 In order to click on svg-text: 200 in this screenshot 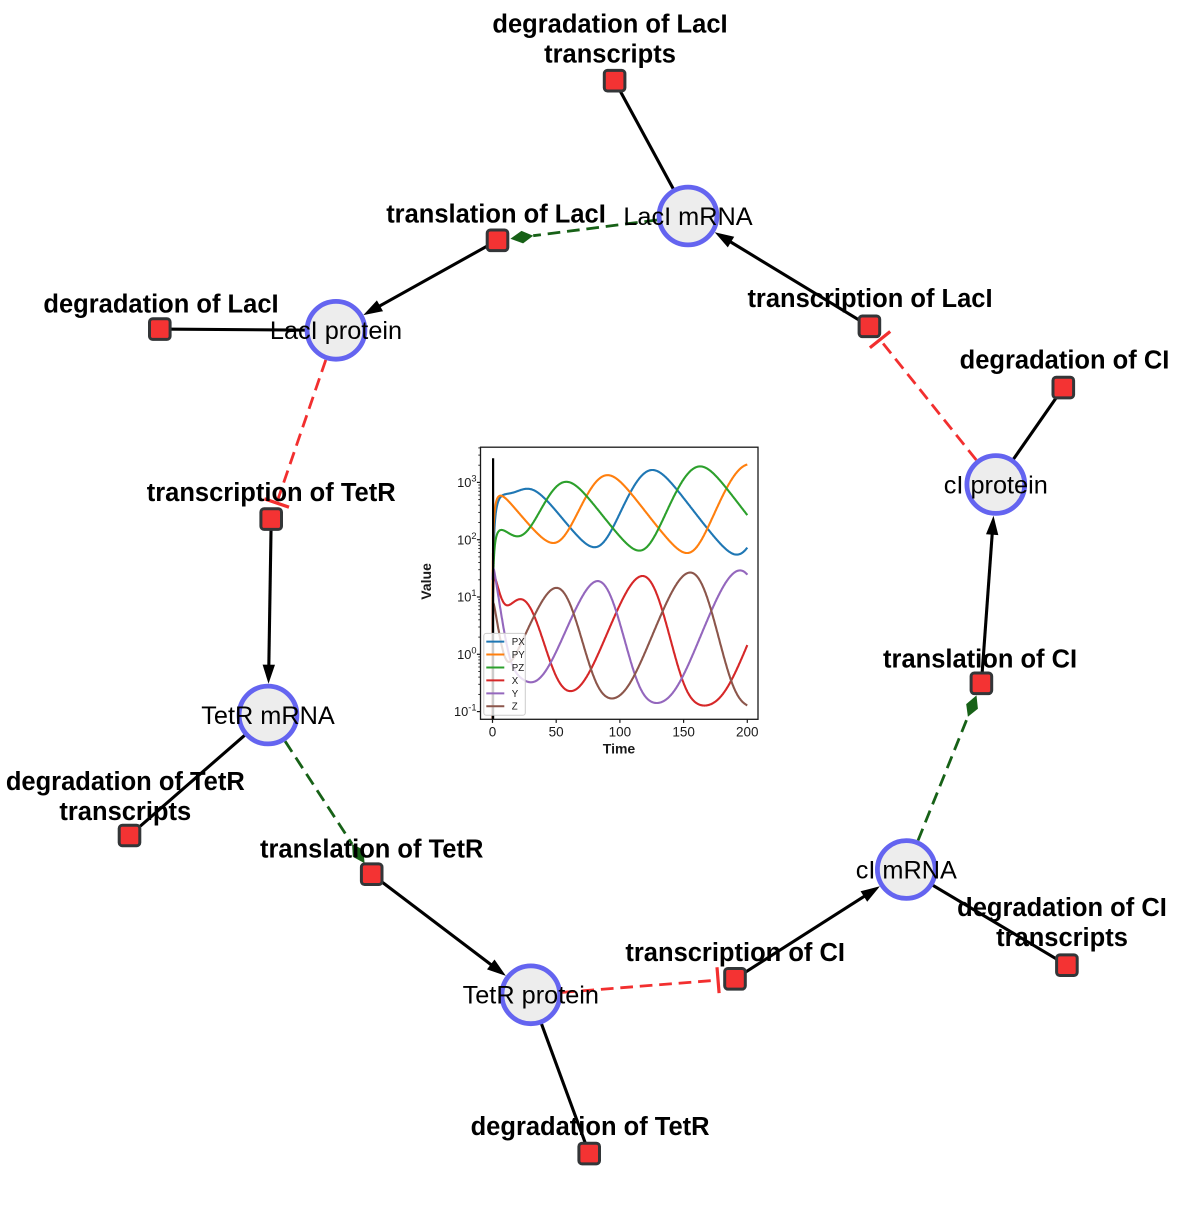, I will do `click(747, 732)`.